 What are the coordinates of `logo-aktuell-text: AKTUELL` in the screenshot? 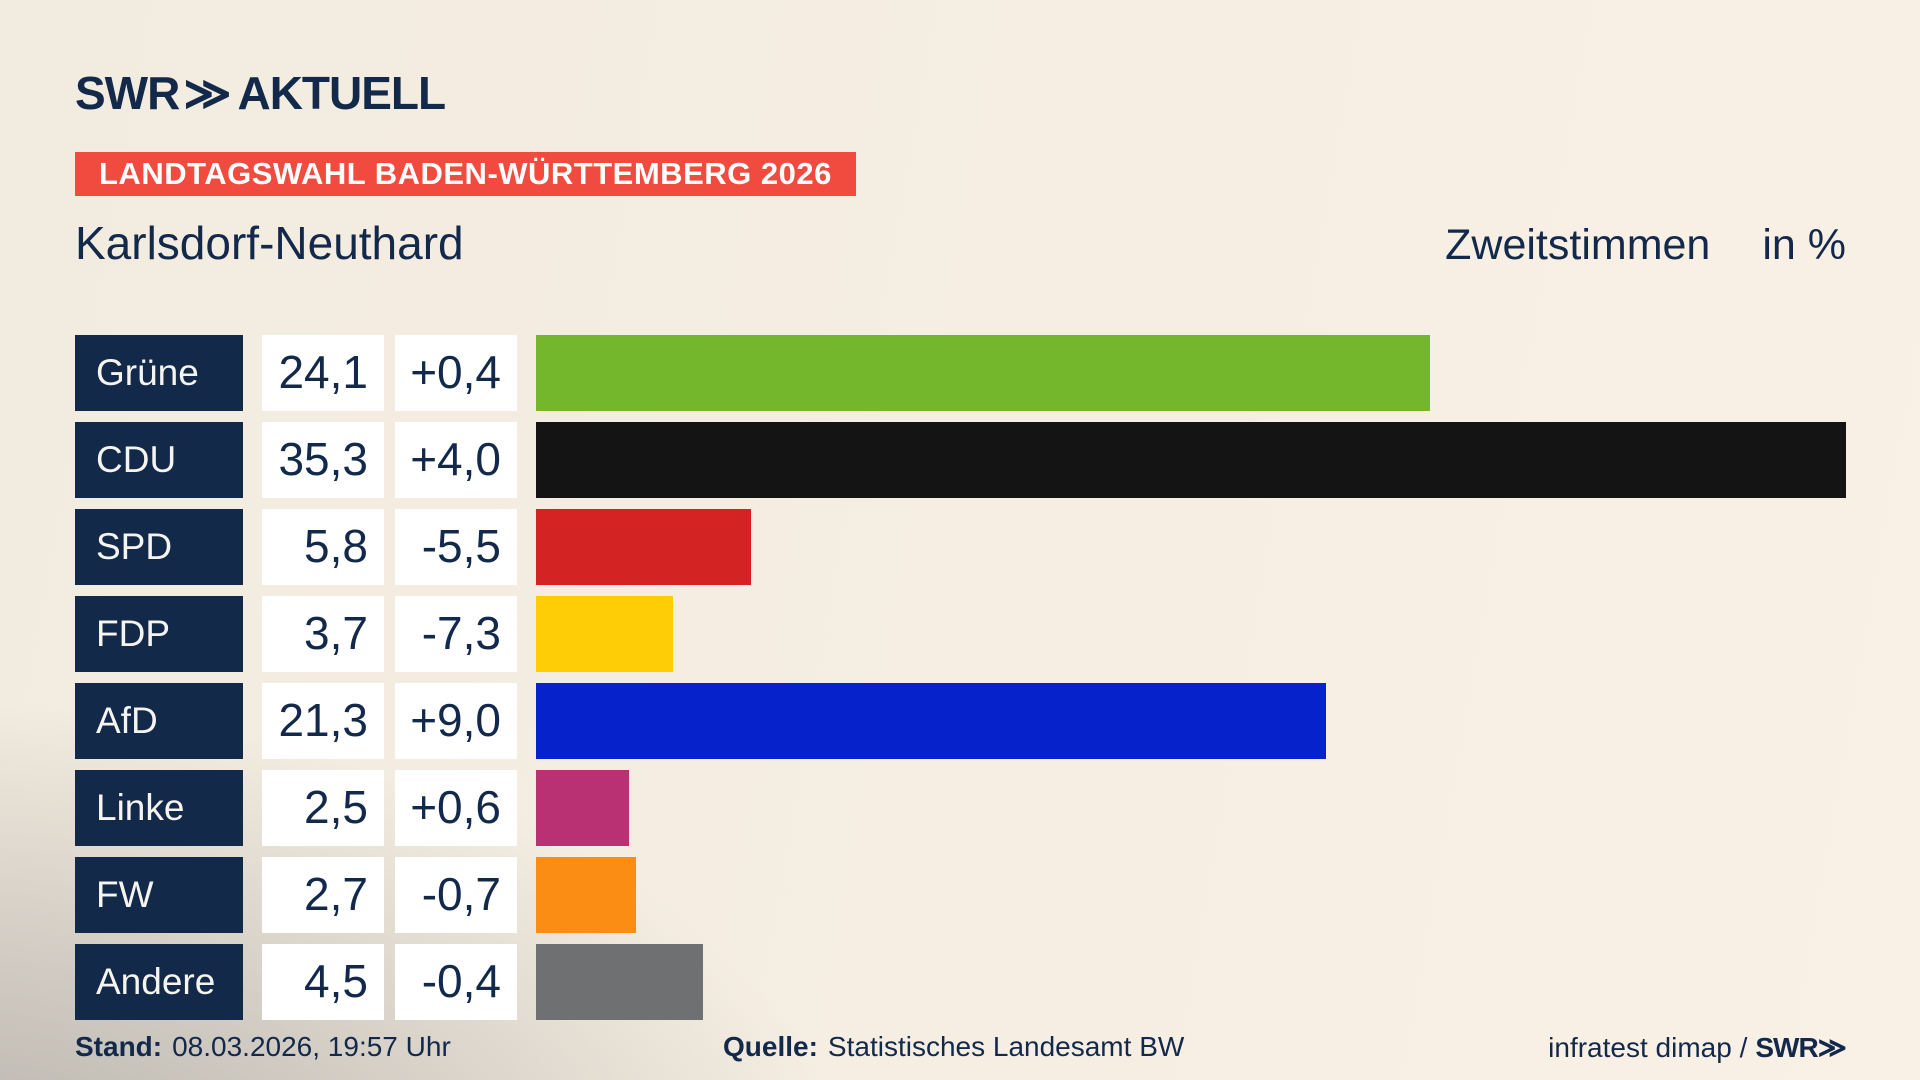 It's located at (341, 93).